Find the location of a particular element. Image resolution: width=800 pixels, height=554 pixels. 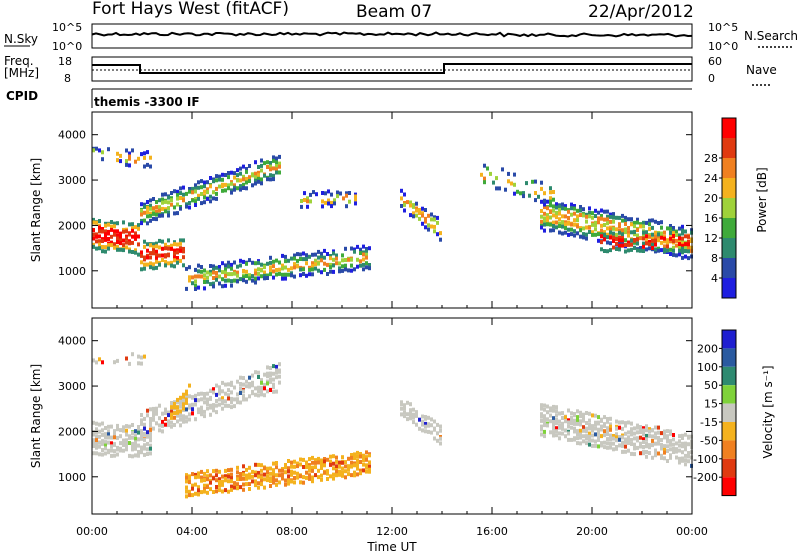

colorbar-level: 4 is located at coordinates (714, 278).